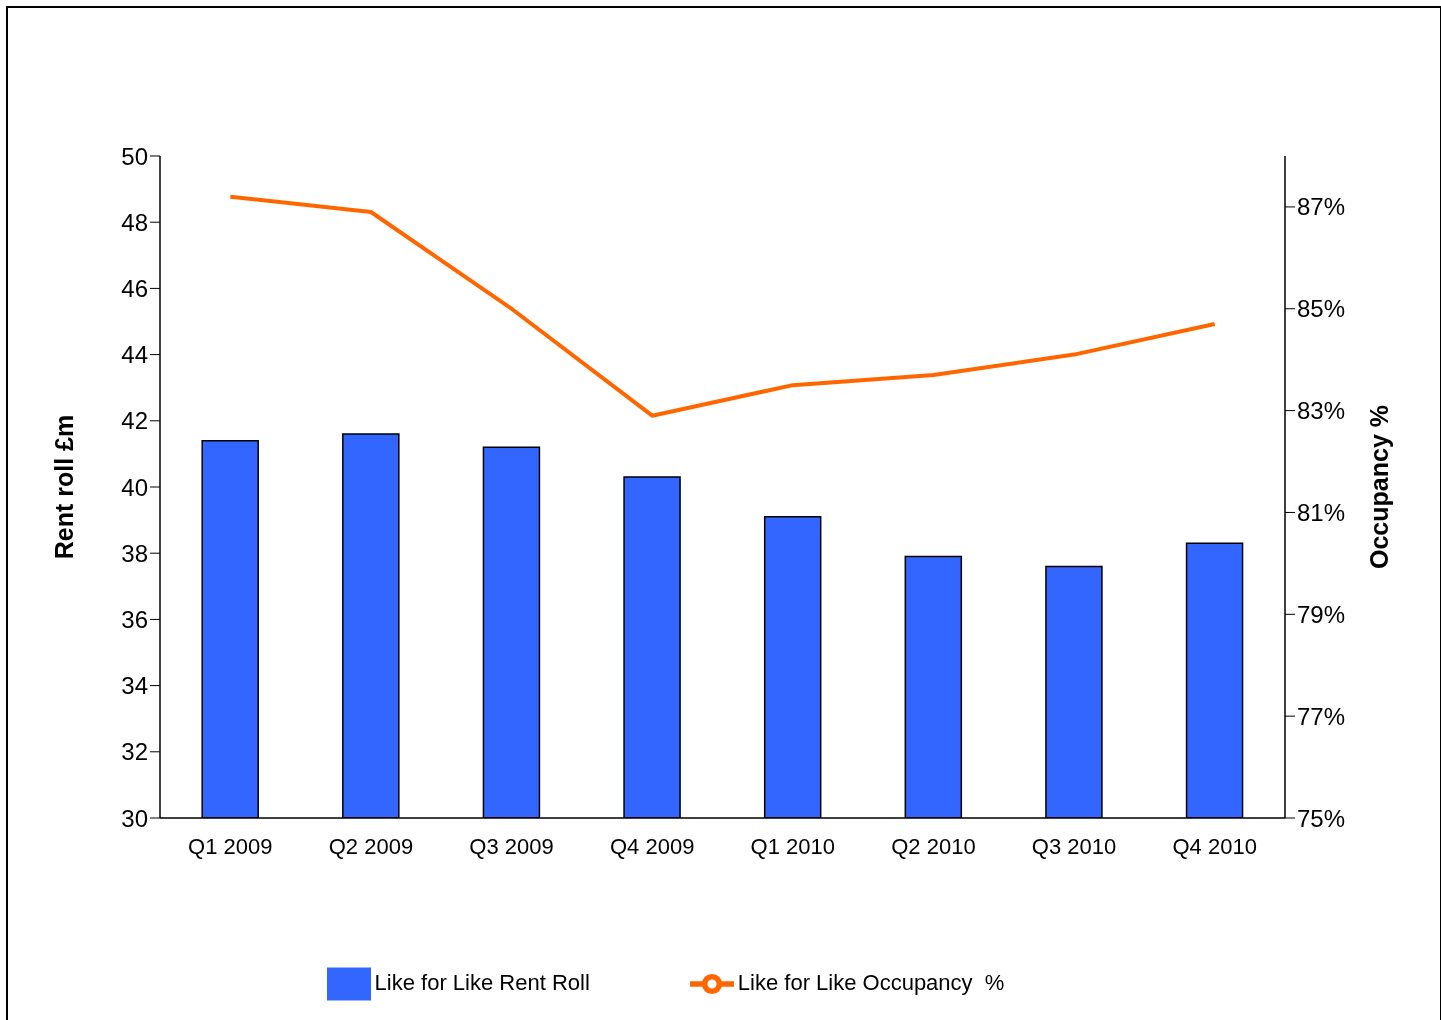 The height and width of the screenshot is (1020, 1441). Describe the element at coordinates (1321, 309) in the screenshot. I see `y2-tick-label: 85%` at that location.